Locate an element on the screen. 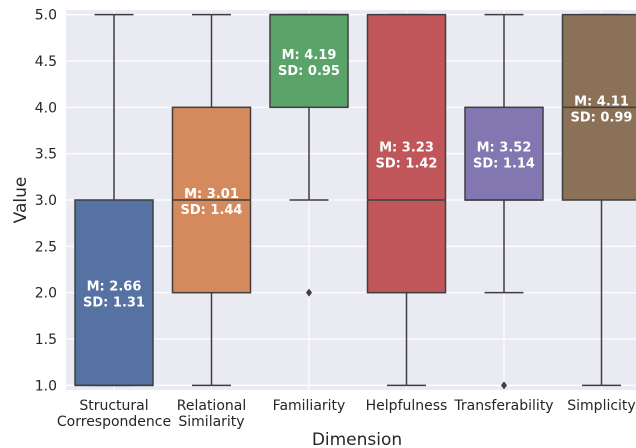 This screenshot has width=636, height=448. mean-label: M: 3.23 is located at coordinates (406, 148).